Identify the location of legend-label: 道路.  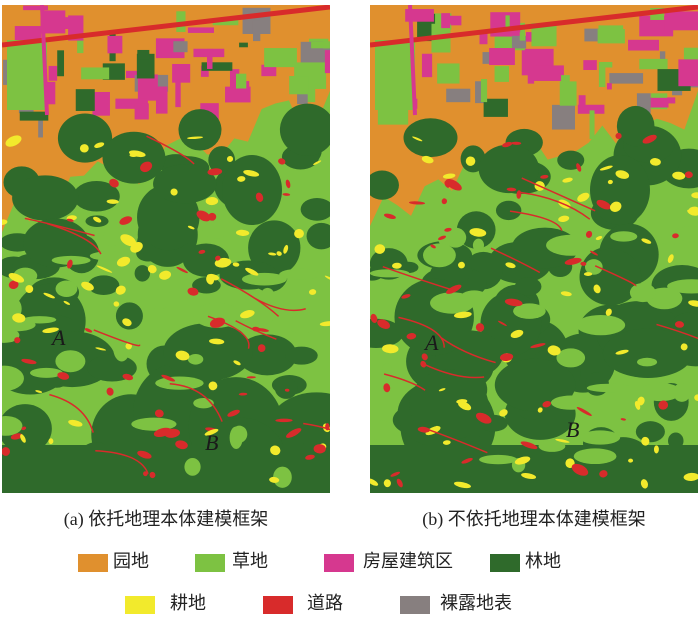
(325, 603).